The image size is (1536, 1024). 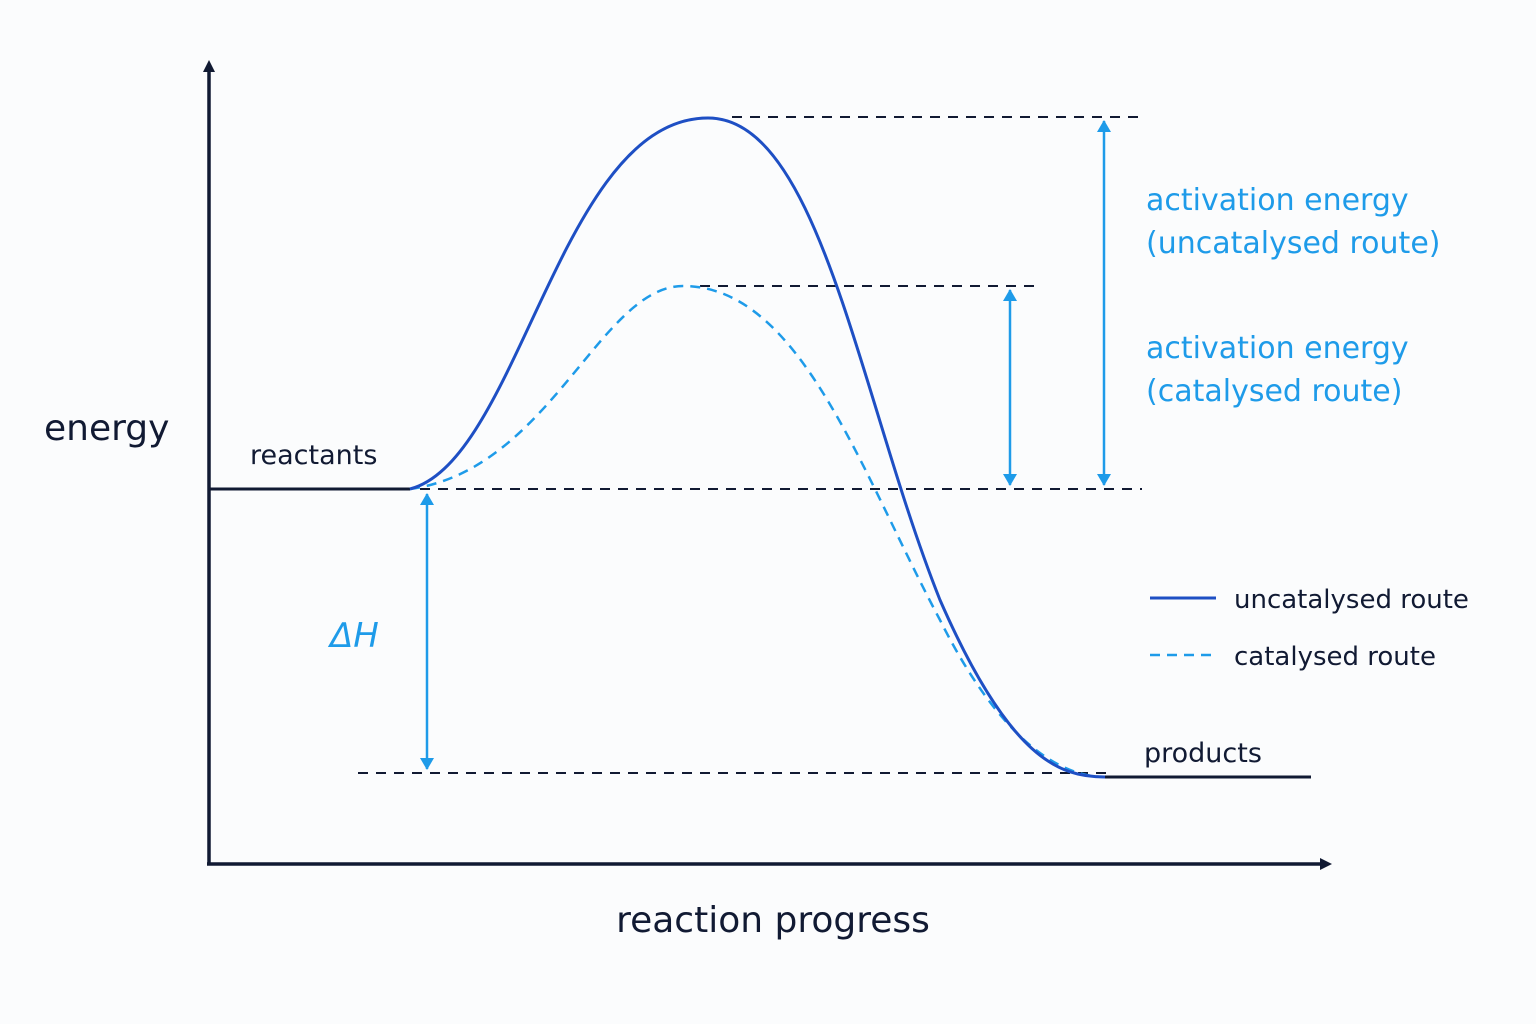 I want to click on x-axis-label: reaction progress, so click(x=773, y=920).